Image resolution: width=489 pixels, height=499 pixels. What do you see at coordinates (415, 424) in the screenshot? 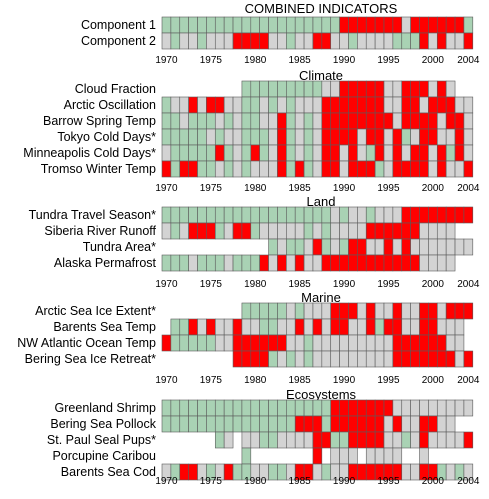
I see `cell-bering-sea-pollock-1998` at bounding box center [415, 424].